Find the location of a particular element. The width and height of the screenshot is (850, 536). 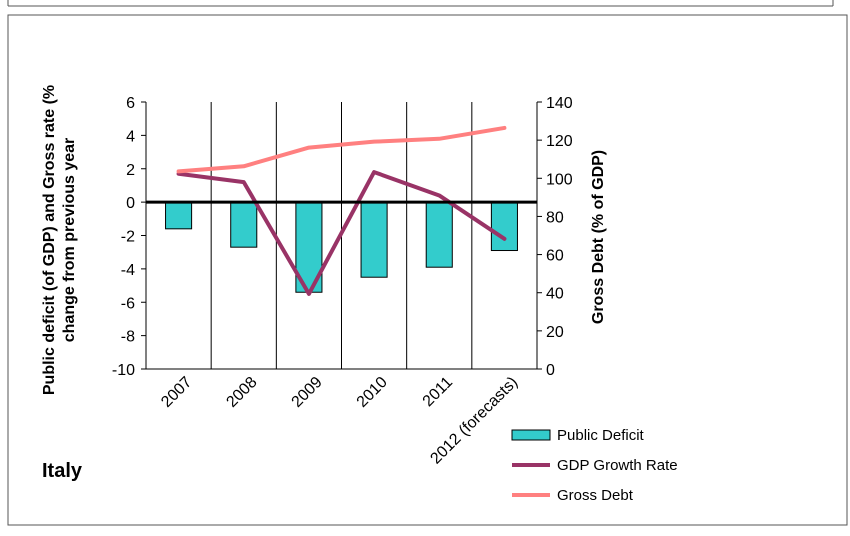

y-ticks: 6 4 2 0 -2 -4 -6 -8 -10 is located at coordinates (129, 237).